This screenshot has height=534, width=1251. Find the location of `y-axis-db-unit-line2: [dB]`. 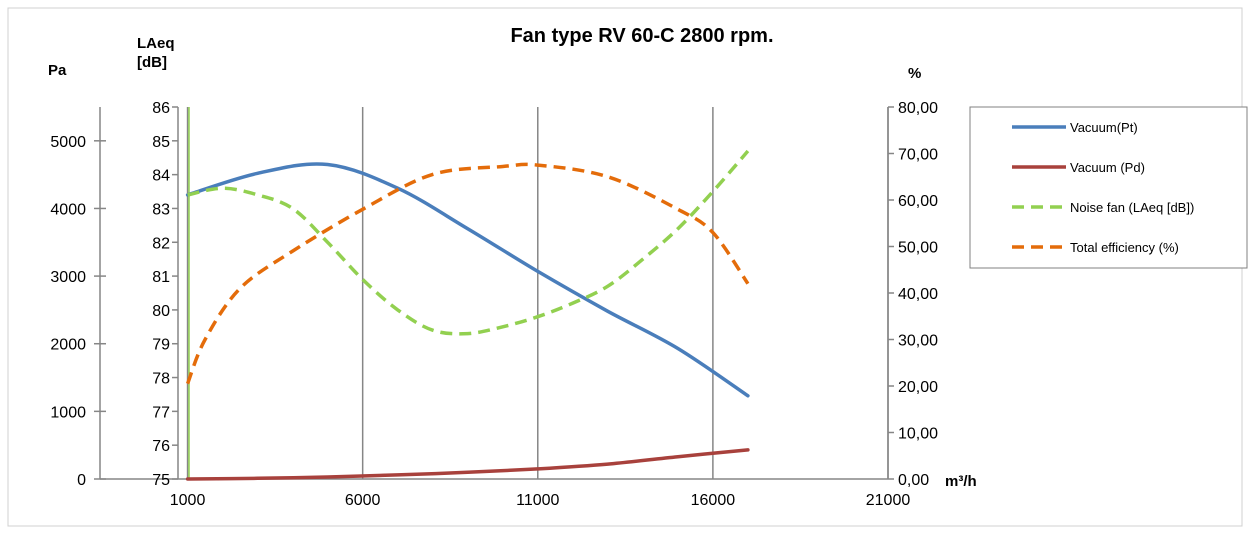

y-axis-db-unit-line2: [dB] is located at coordinates (152, 62).